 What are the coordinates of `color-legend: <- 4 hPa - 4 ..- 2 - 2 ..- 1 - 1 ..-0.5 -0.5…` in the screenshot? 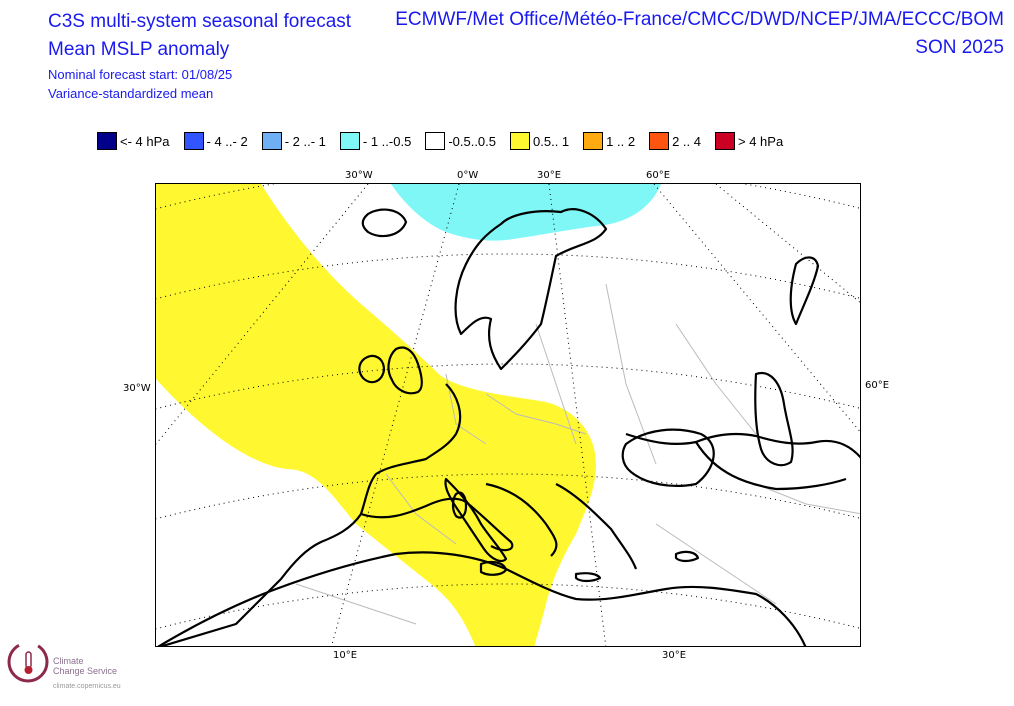 It's located at (447, 141).